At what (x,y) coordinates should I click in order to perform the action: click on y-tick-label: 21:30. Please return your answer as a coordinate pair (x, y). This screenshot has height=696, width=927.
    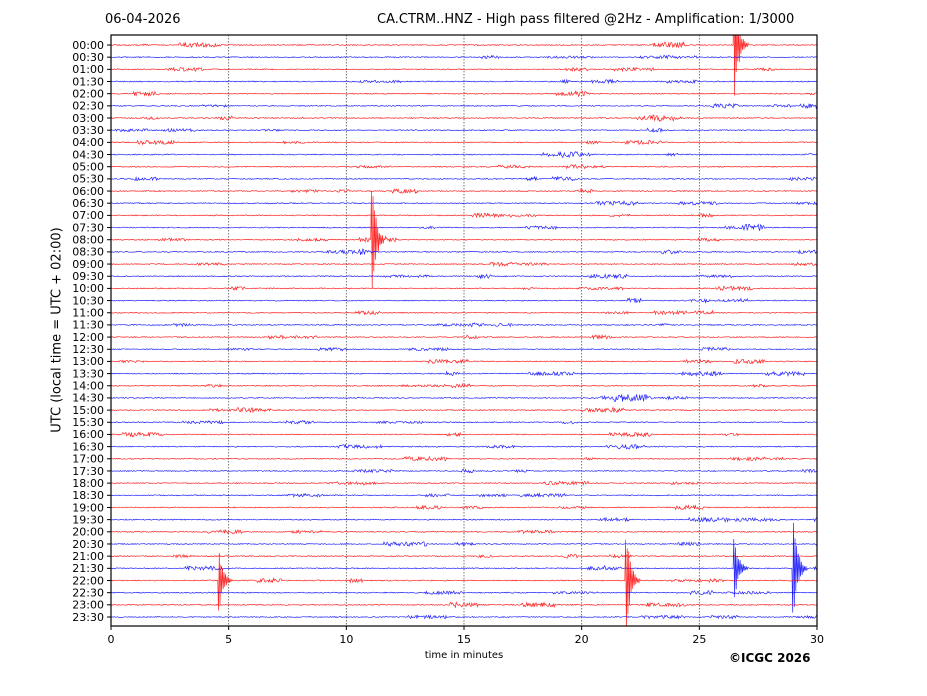
    Looking at the image, I should click on (88, 568).